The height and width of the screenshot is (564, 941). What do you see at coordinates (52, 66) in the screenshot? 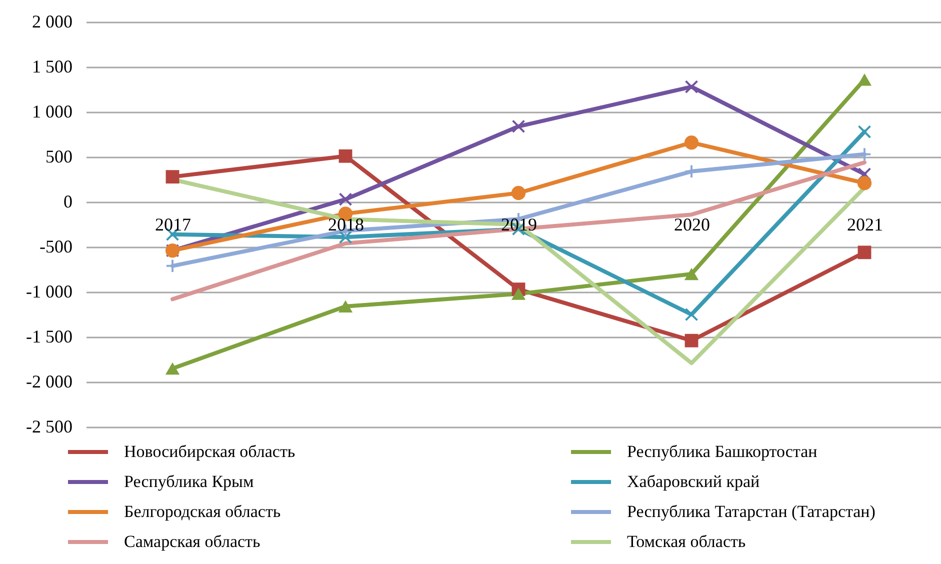
I see `y-tick-label: 1 500` at bounding box center [52, 66].